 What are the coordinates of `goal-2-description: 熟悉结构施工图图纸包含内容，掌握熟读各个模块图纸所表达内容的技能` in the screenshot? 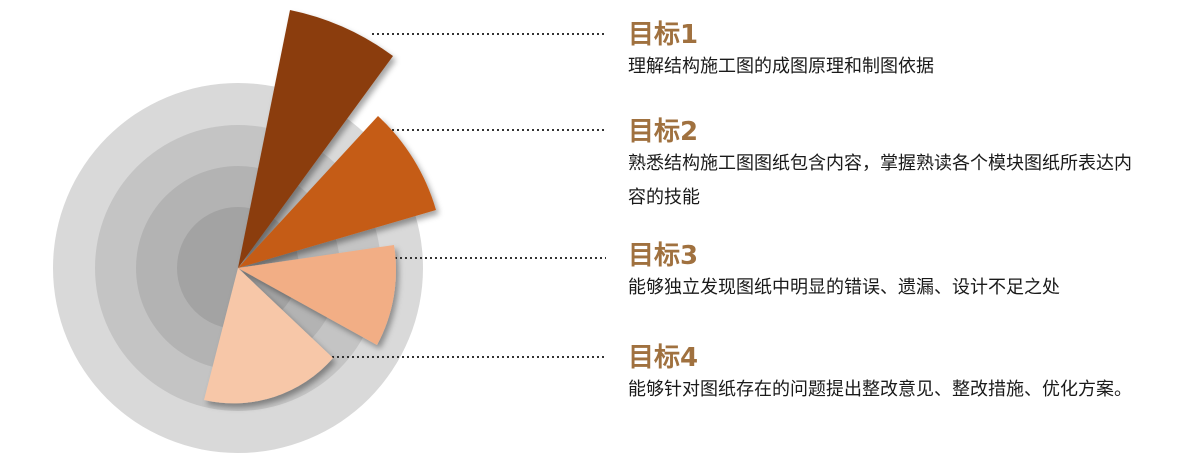 It's located at (880, 180).